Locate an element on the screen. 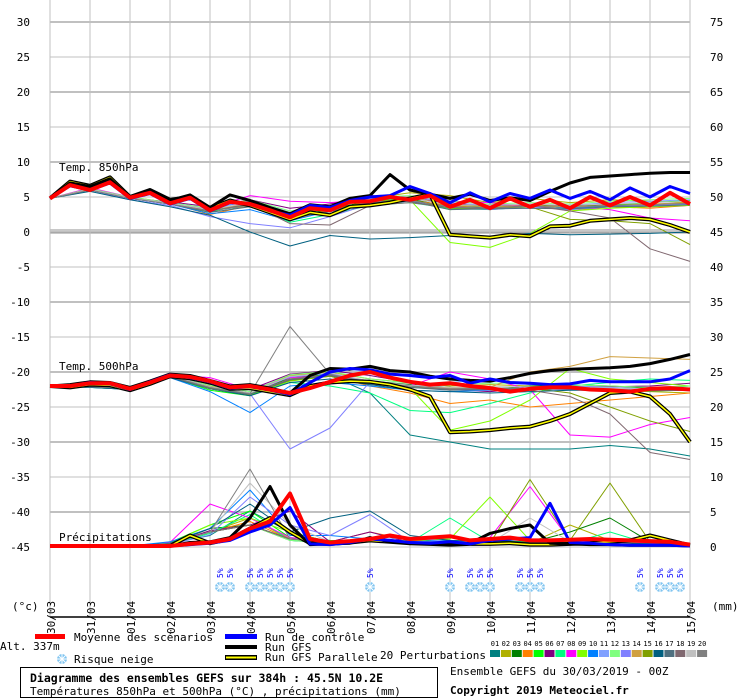 This screenshot has width=740, height=700. run-info: Ensemble GEFS du 30/03/2019 - 00Z is located at coordinates (559, 671).